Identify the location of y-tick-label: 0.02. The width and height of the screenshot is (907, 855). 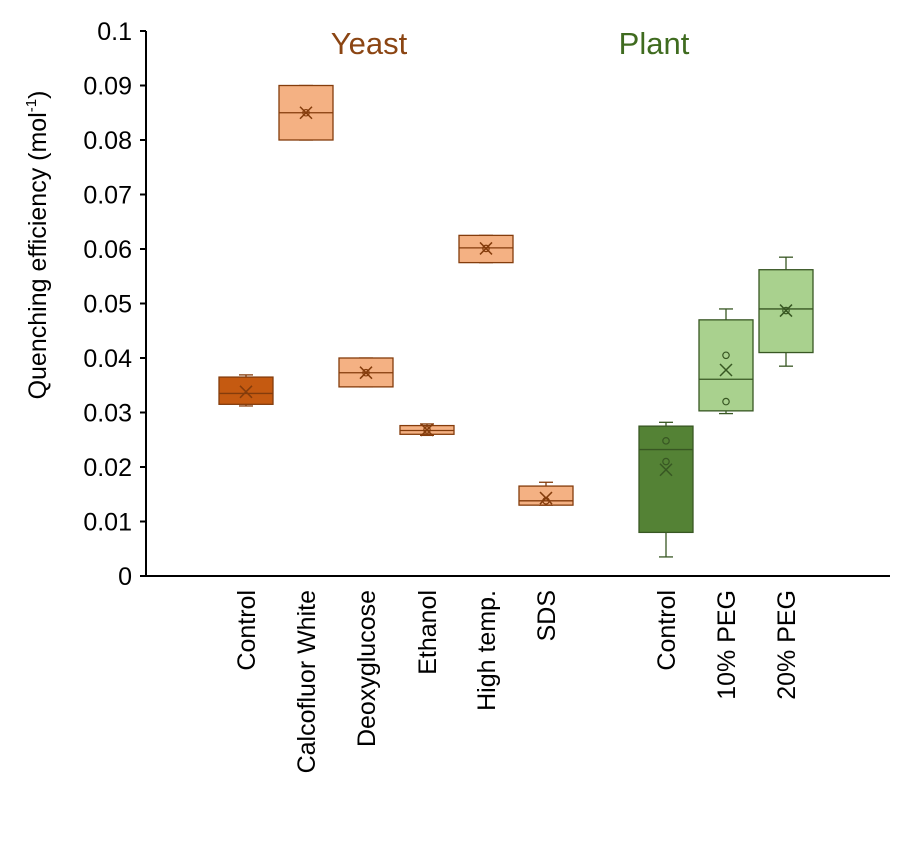
(107, 468).